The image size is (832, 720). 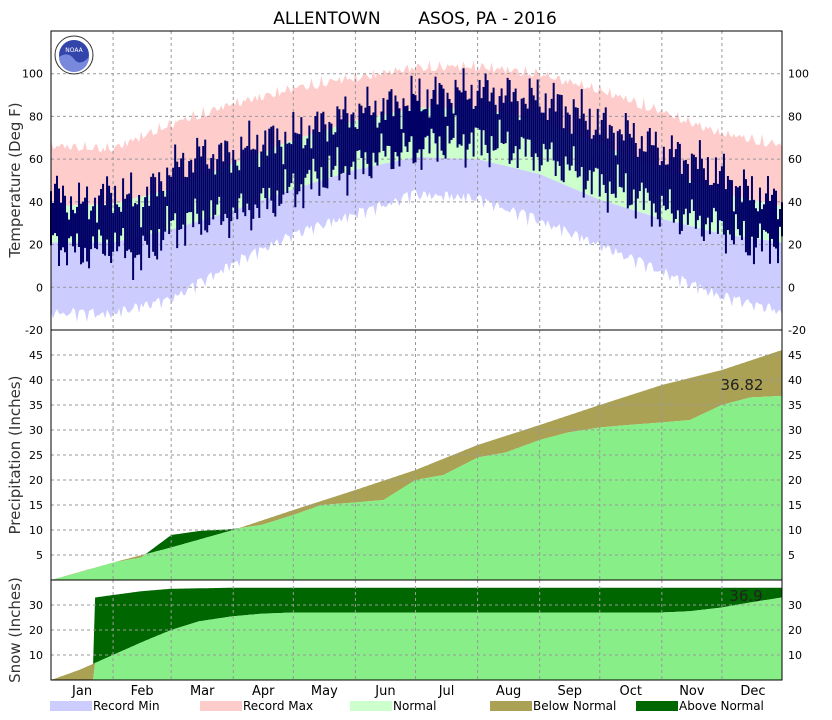 I want to click on y-tick-label-left: -20, so click(x=34, y=330).